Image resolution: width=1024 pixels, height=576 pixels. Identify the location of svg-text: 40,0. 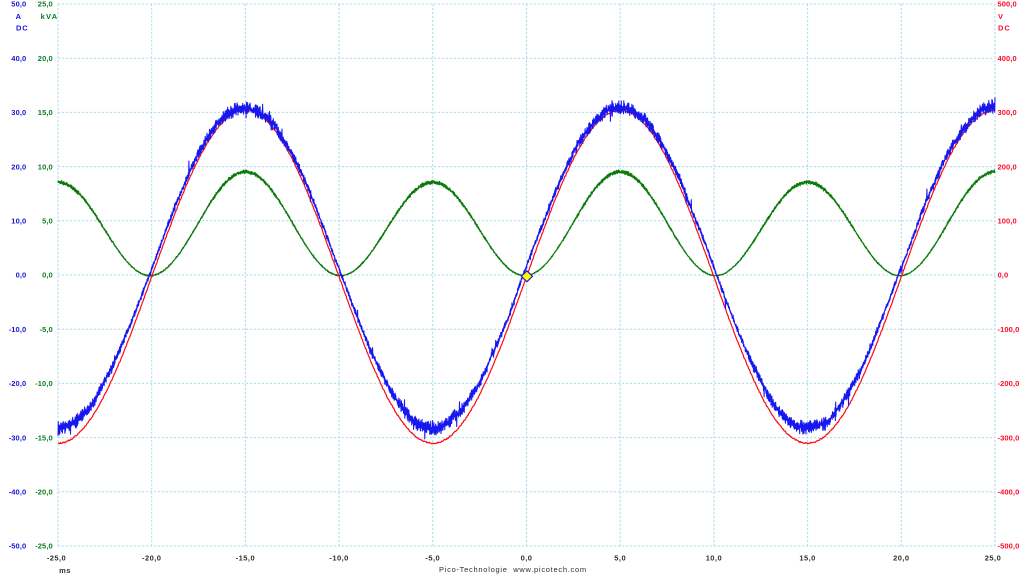
(18, 58).